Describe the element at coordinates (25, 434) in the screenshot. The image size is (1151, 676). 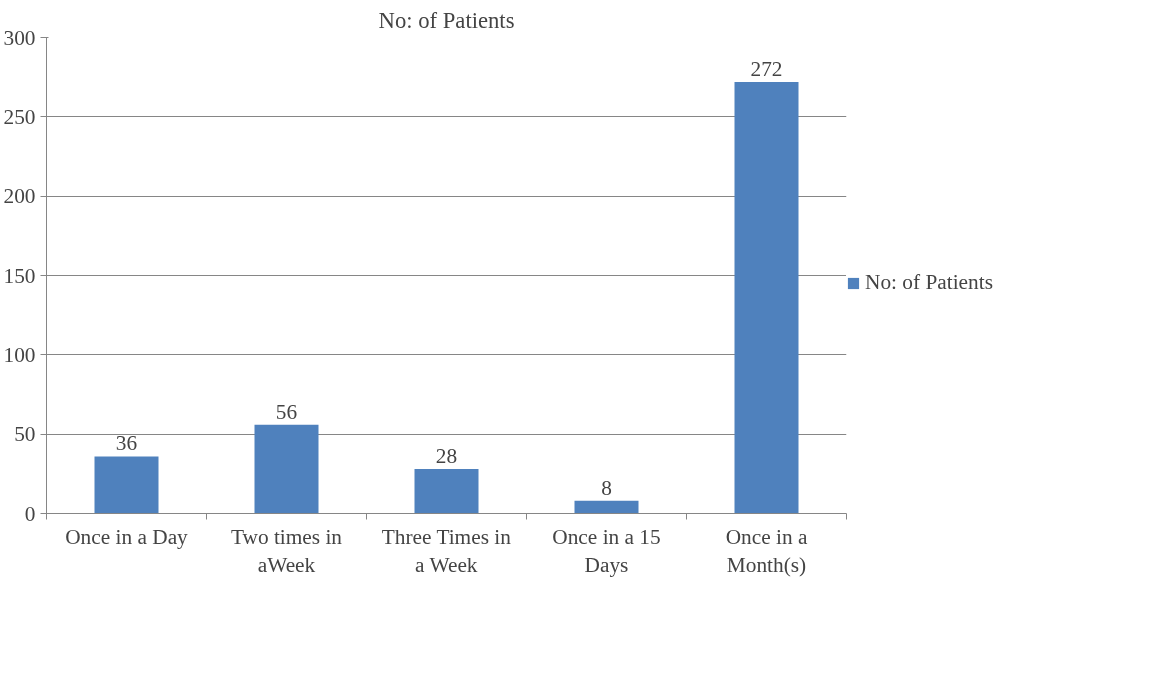
I see `y-tick-label: 50` at that location.